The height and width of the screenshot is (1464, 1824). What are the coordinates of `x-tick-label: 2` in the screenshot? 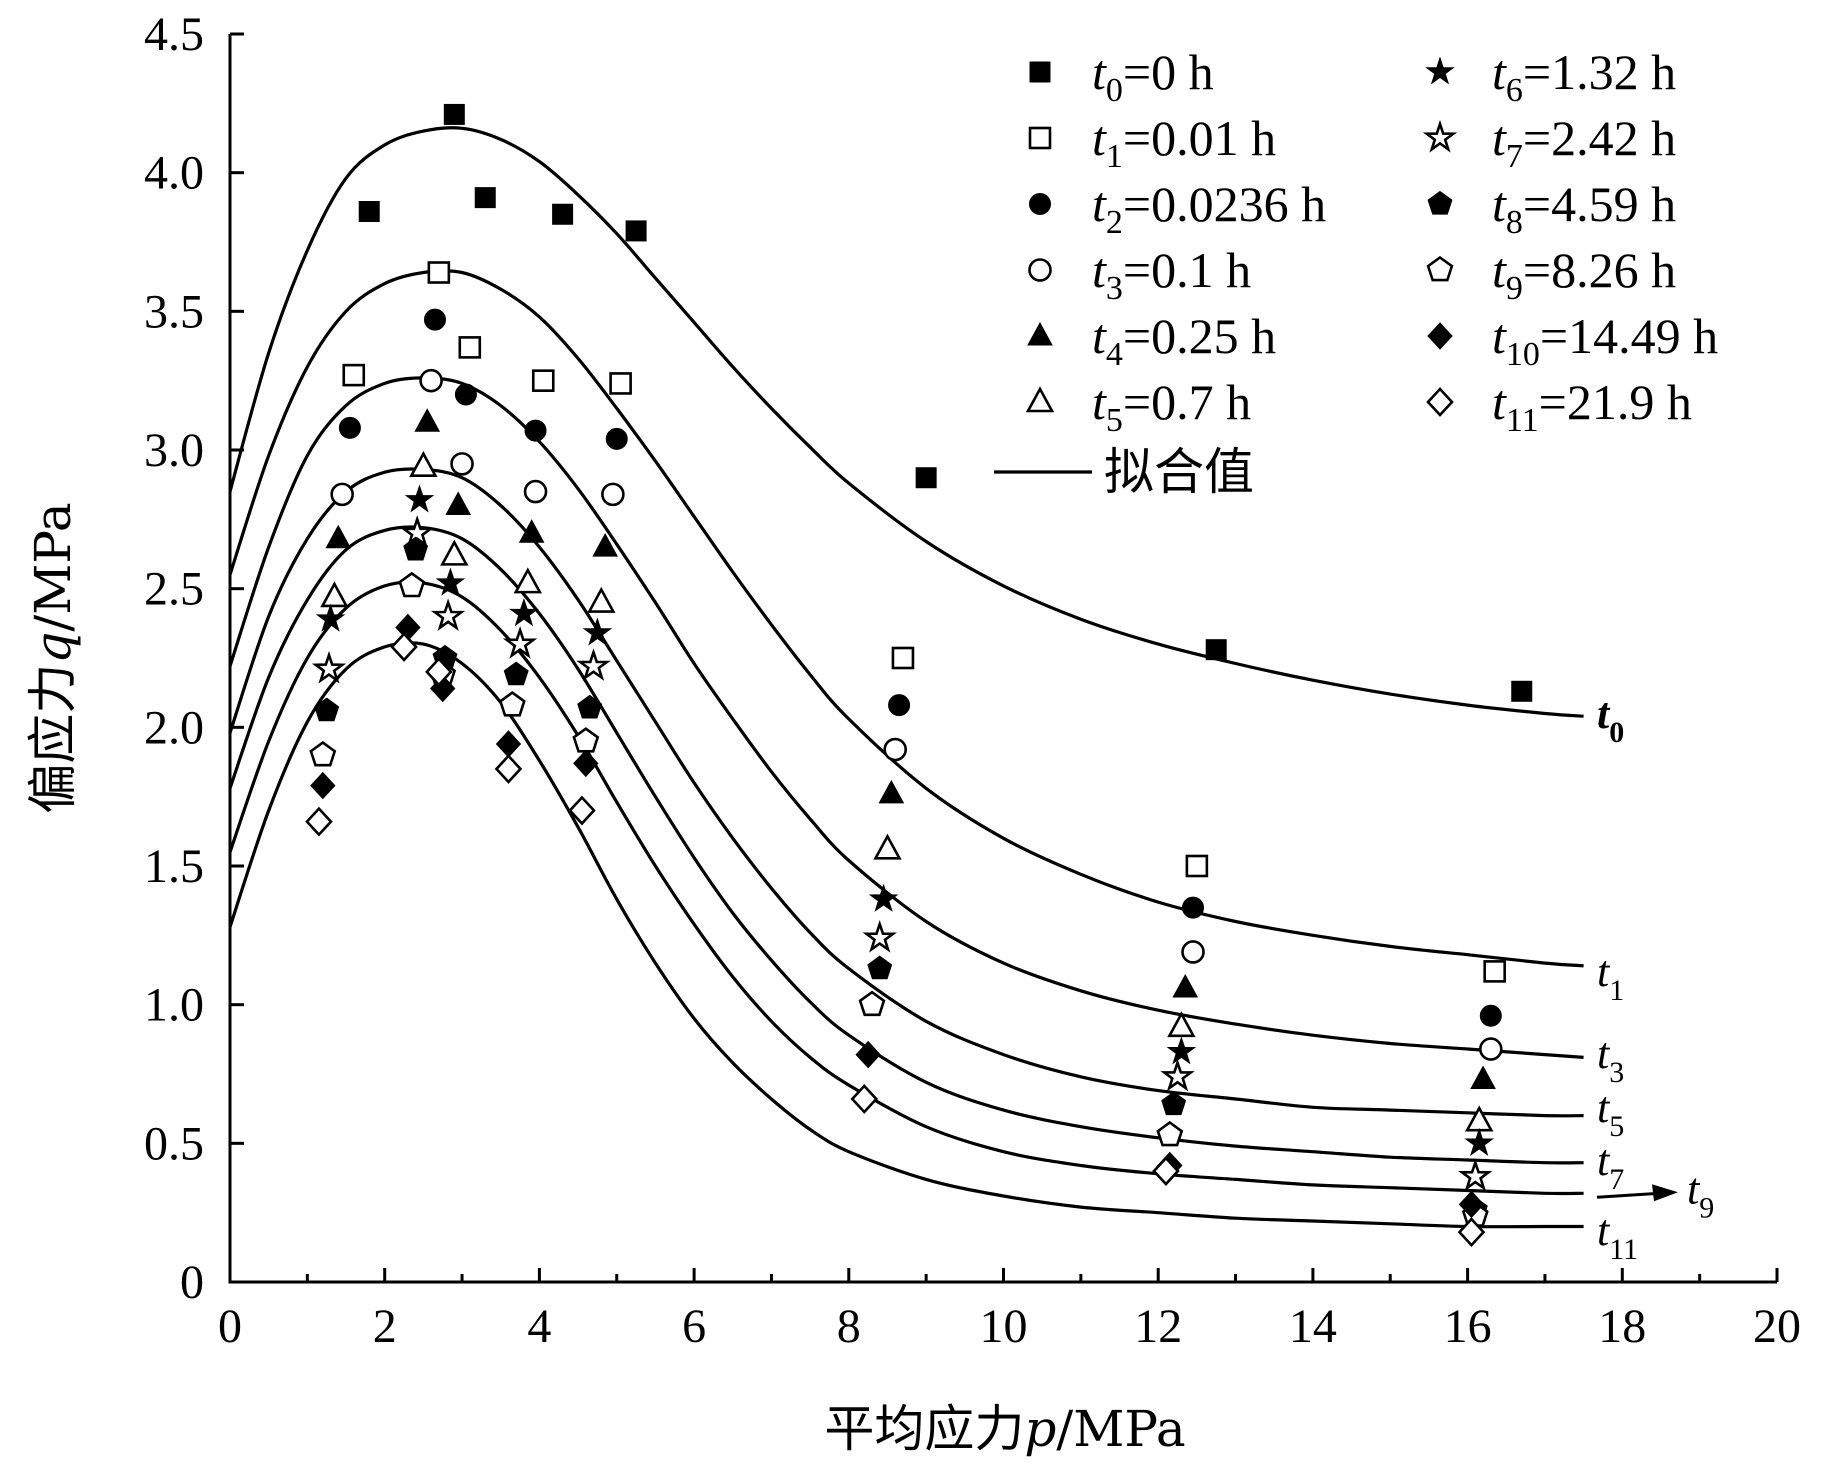 It's located at (385, 1326).